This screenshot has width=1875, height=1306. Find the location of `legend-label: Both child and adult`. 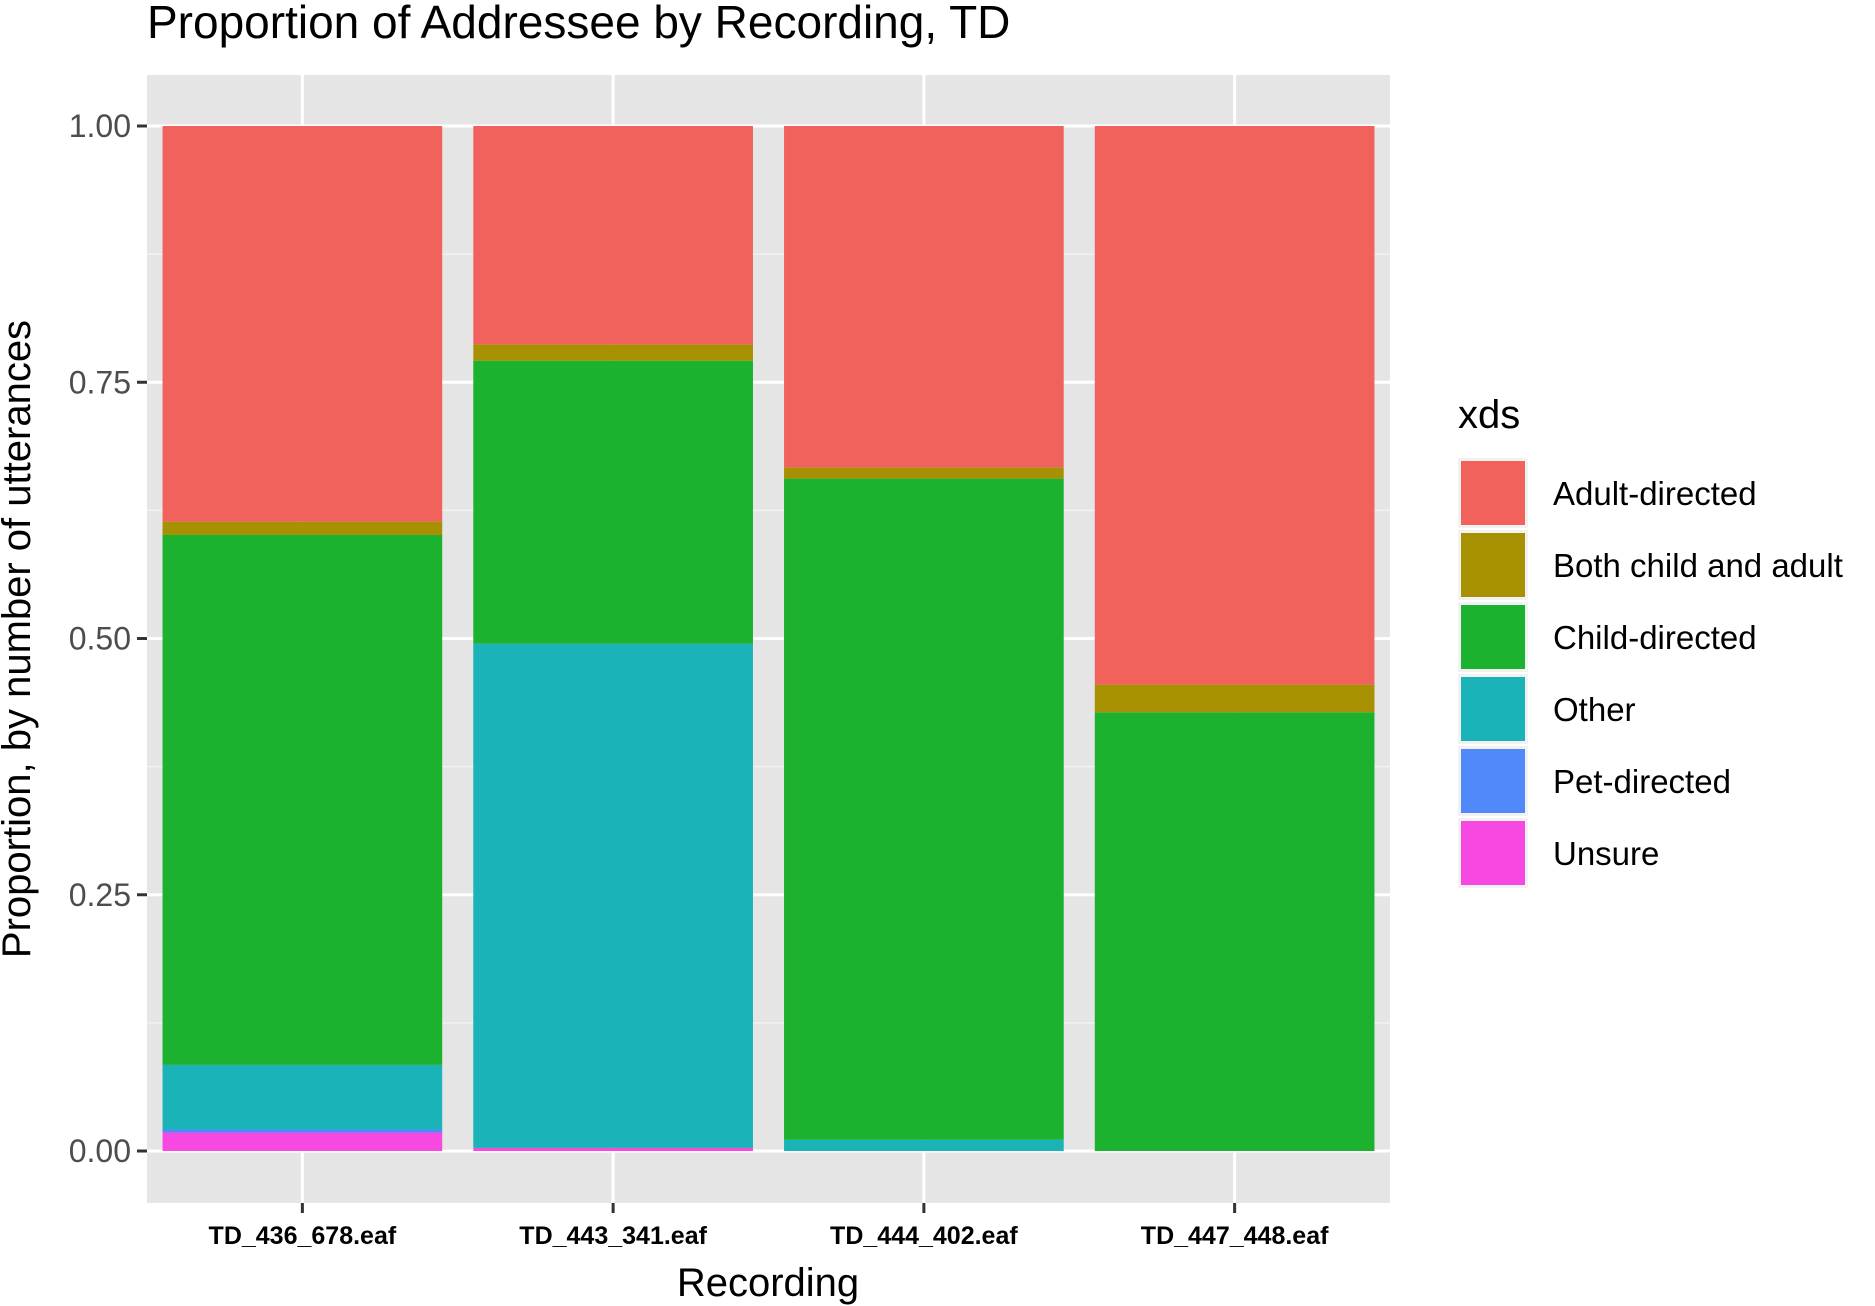

legend-label: Both child and adult is located at coordinates (1698, 565).